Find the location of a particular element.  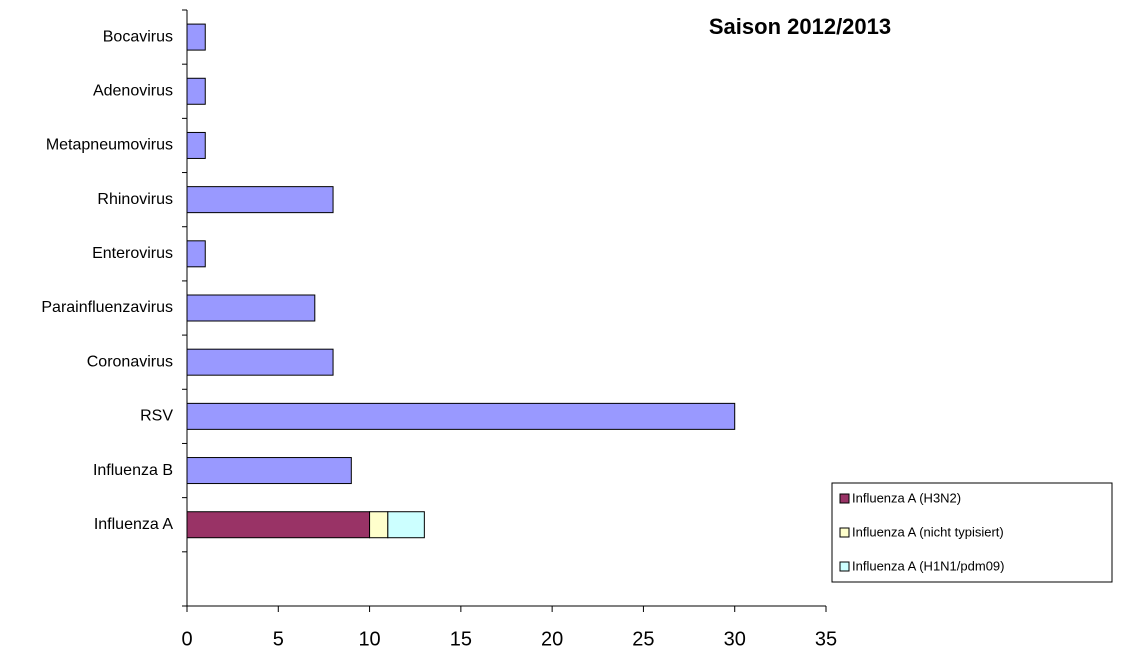

legend-box is located at coordinates (972, 532).